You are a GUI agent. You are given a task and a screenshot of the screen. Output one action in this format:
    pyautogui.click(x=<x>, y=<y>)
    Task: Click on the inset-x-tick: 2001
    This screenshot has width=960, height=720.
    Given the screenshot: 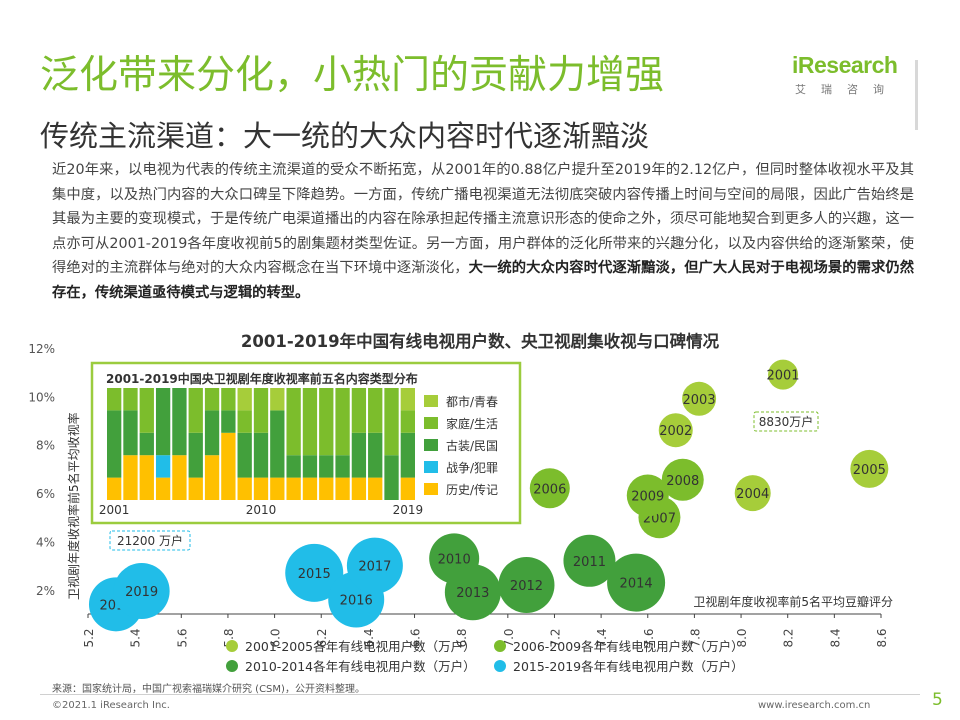 What is the action you would take?
    pyautogui.click(x=114, y=510)
    